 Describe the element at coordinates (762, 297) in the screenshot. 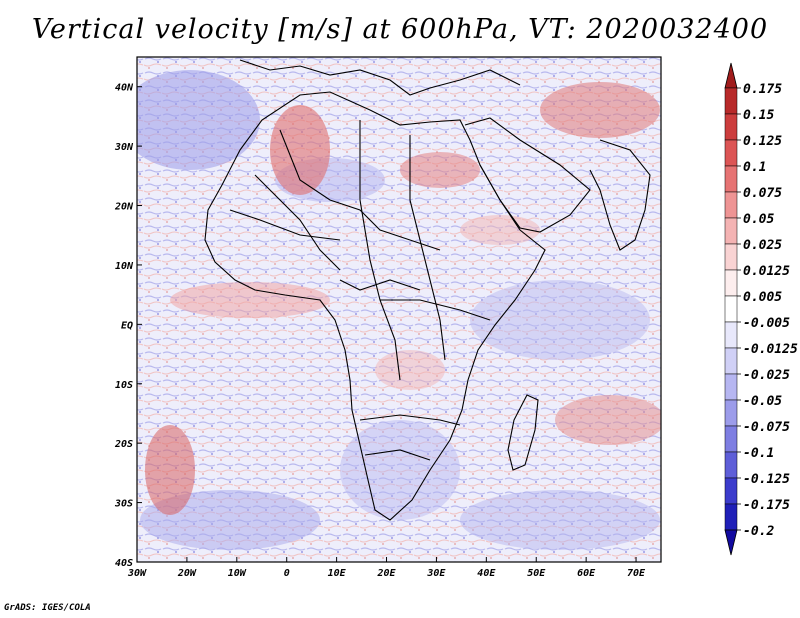

I see `colorbar-label: 0.005` at that location.